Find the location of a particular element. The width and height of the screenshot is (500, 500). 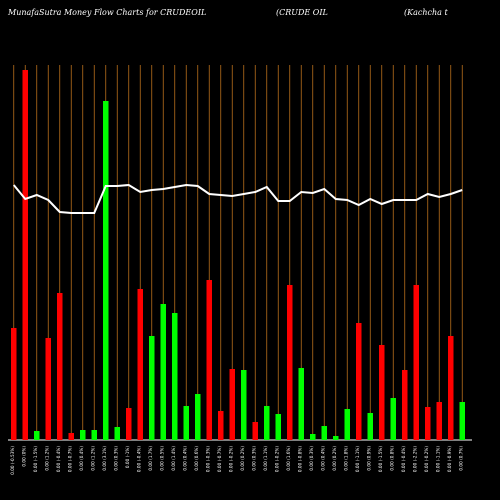

x-tick-label: 0.00 (-0.8%) is located at coordinates (299, 459).